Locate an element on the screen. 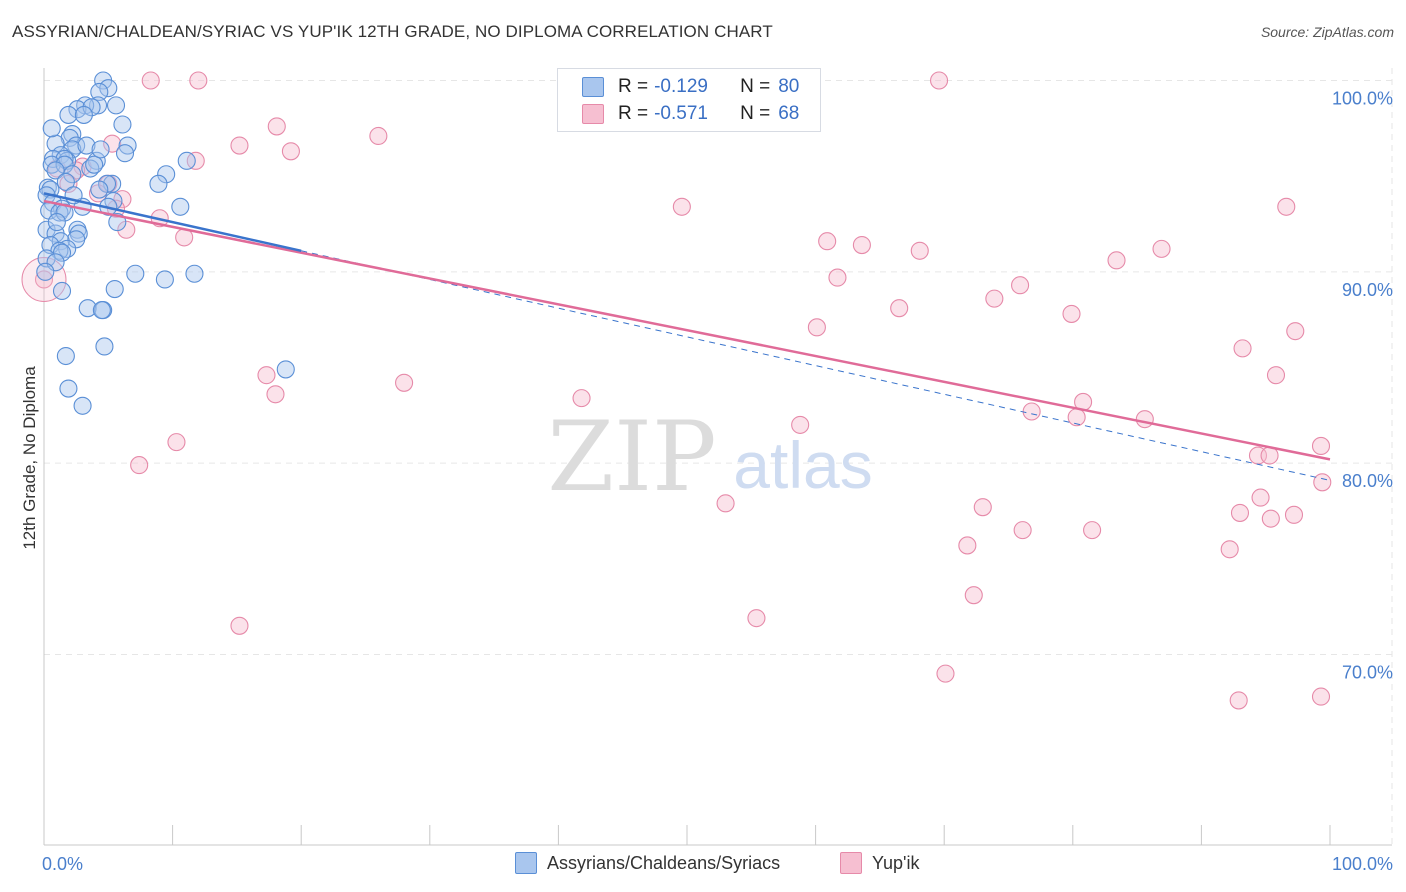 The height and width of the screenshot is (892, 1406). watermark-atlas: atlas is located at coordinates (802, 465).